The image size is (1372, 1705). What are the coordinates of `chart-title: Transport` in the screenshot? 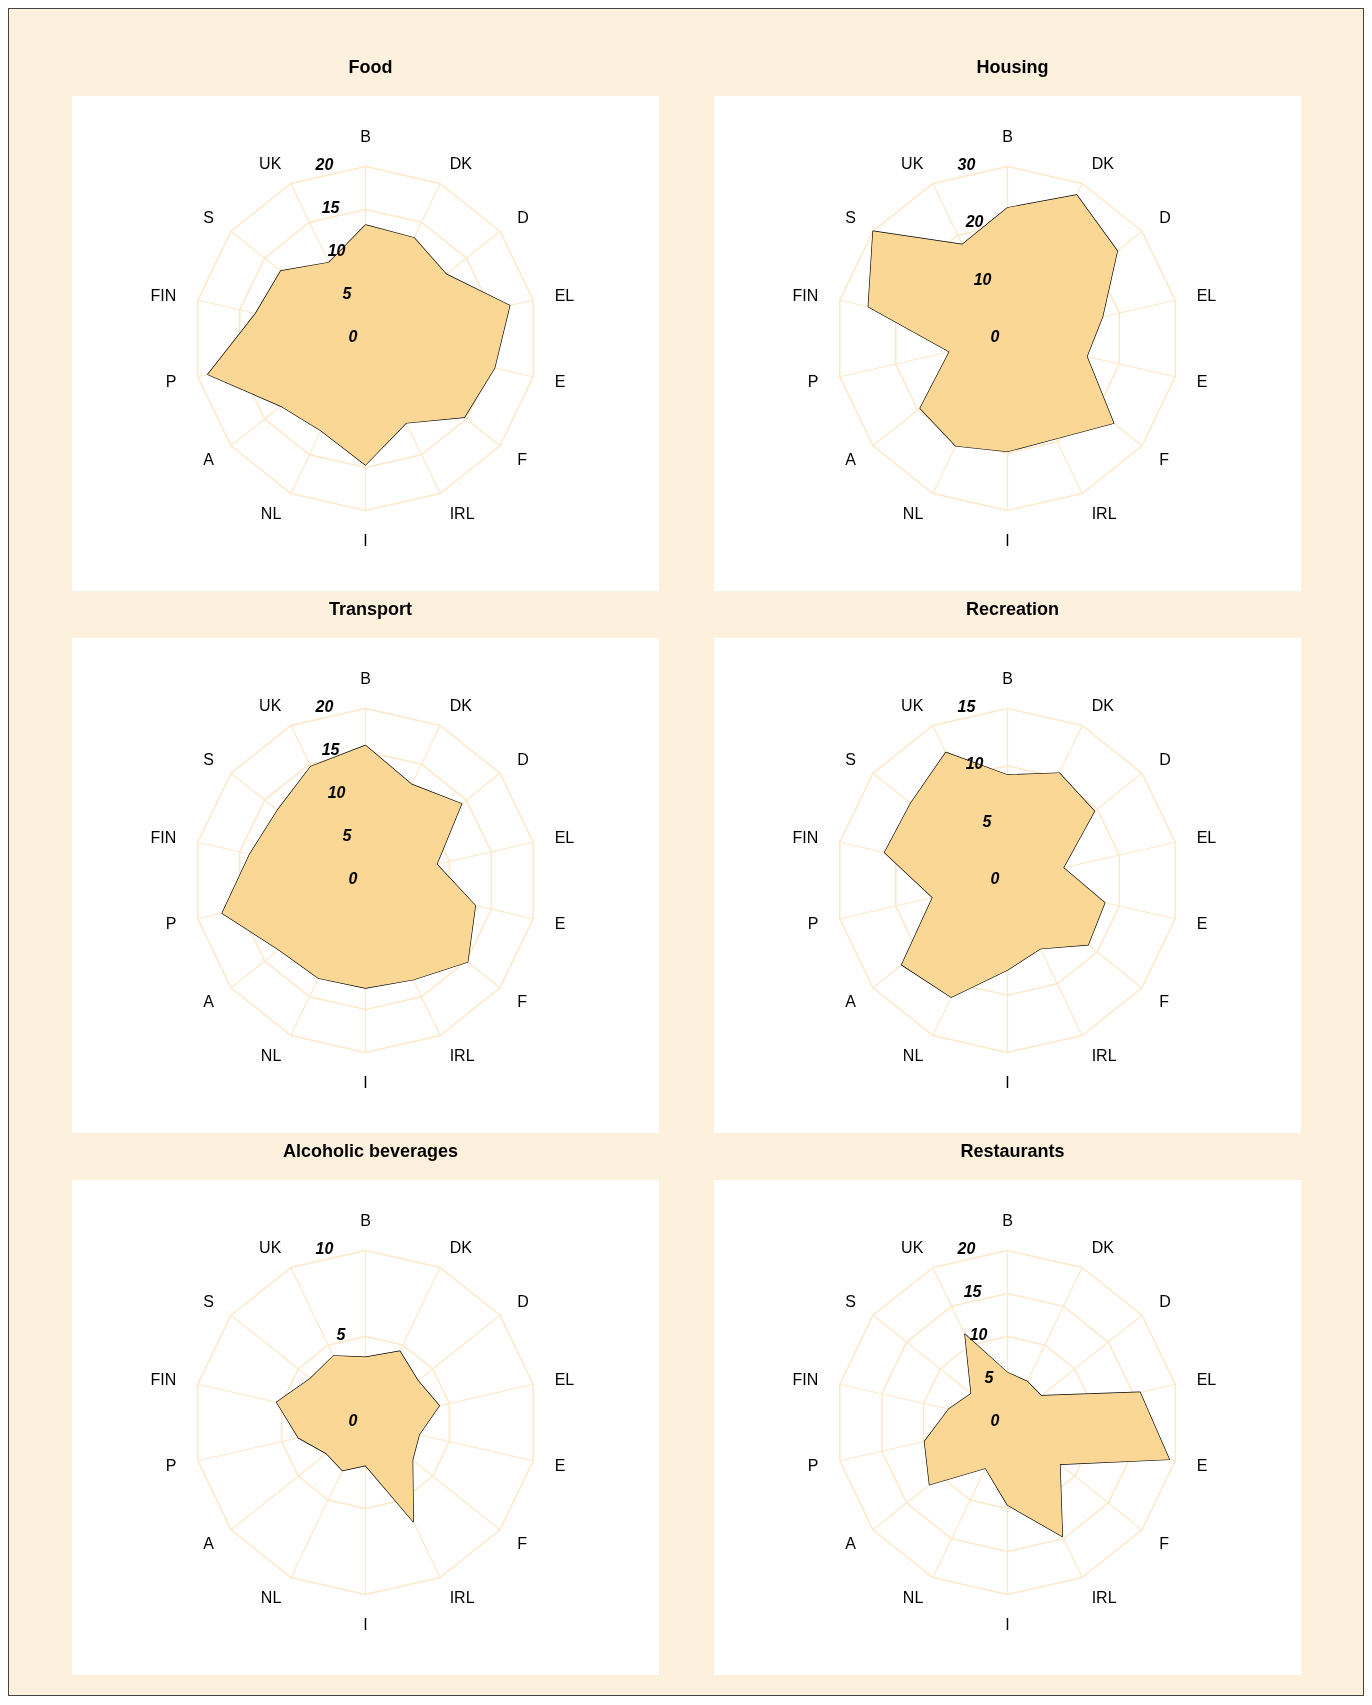 It's located at (370, 609).